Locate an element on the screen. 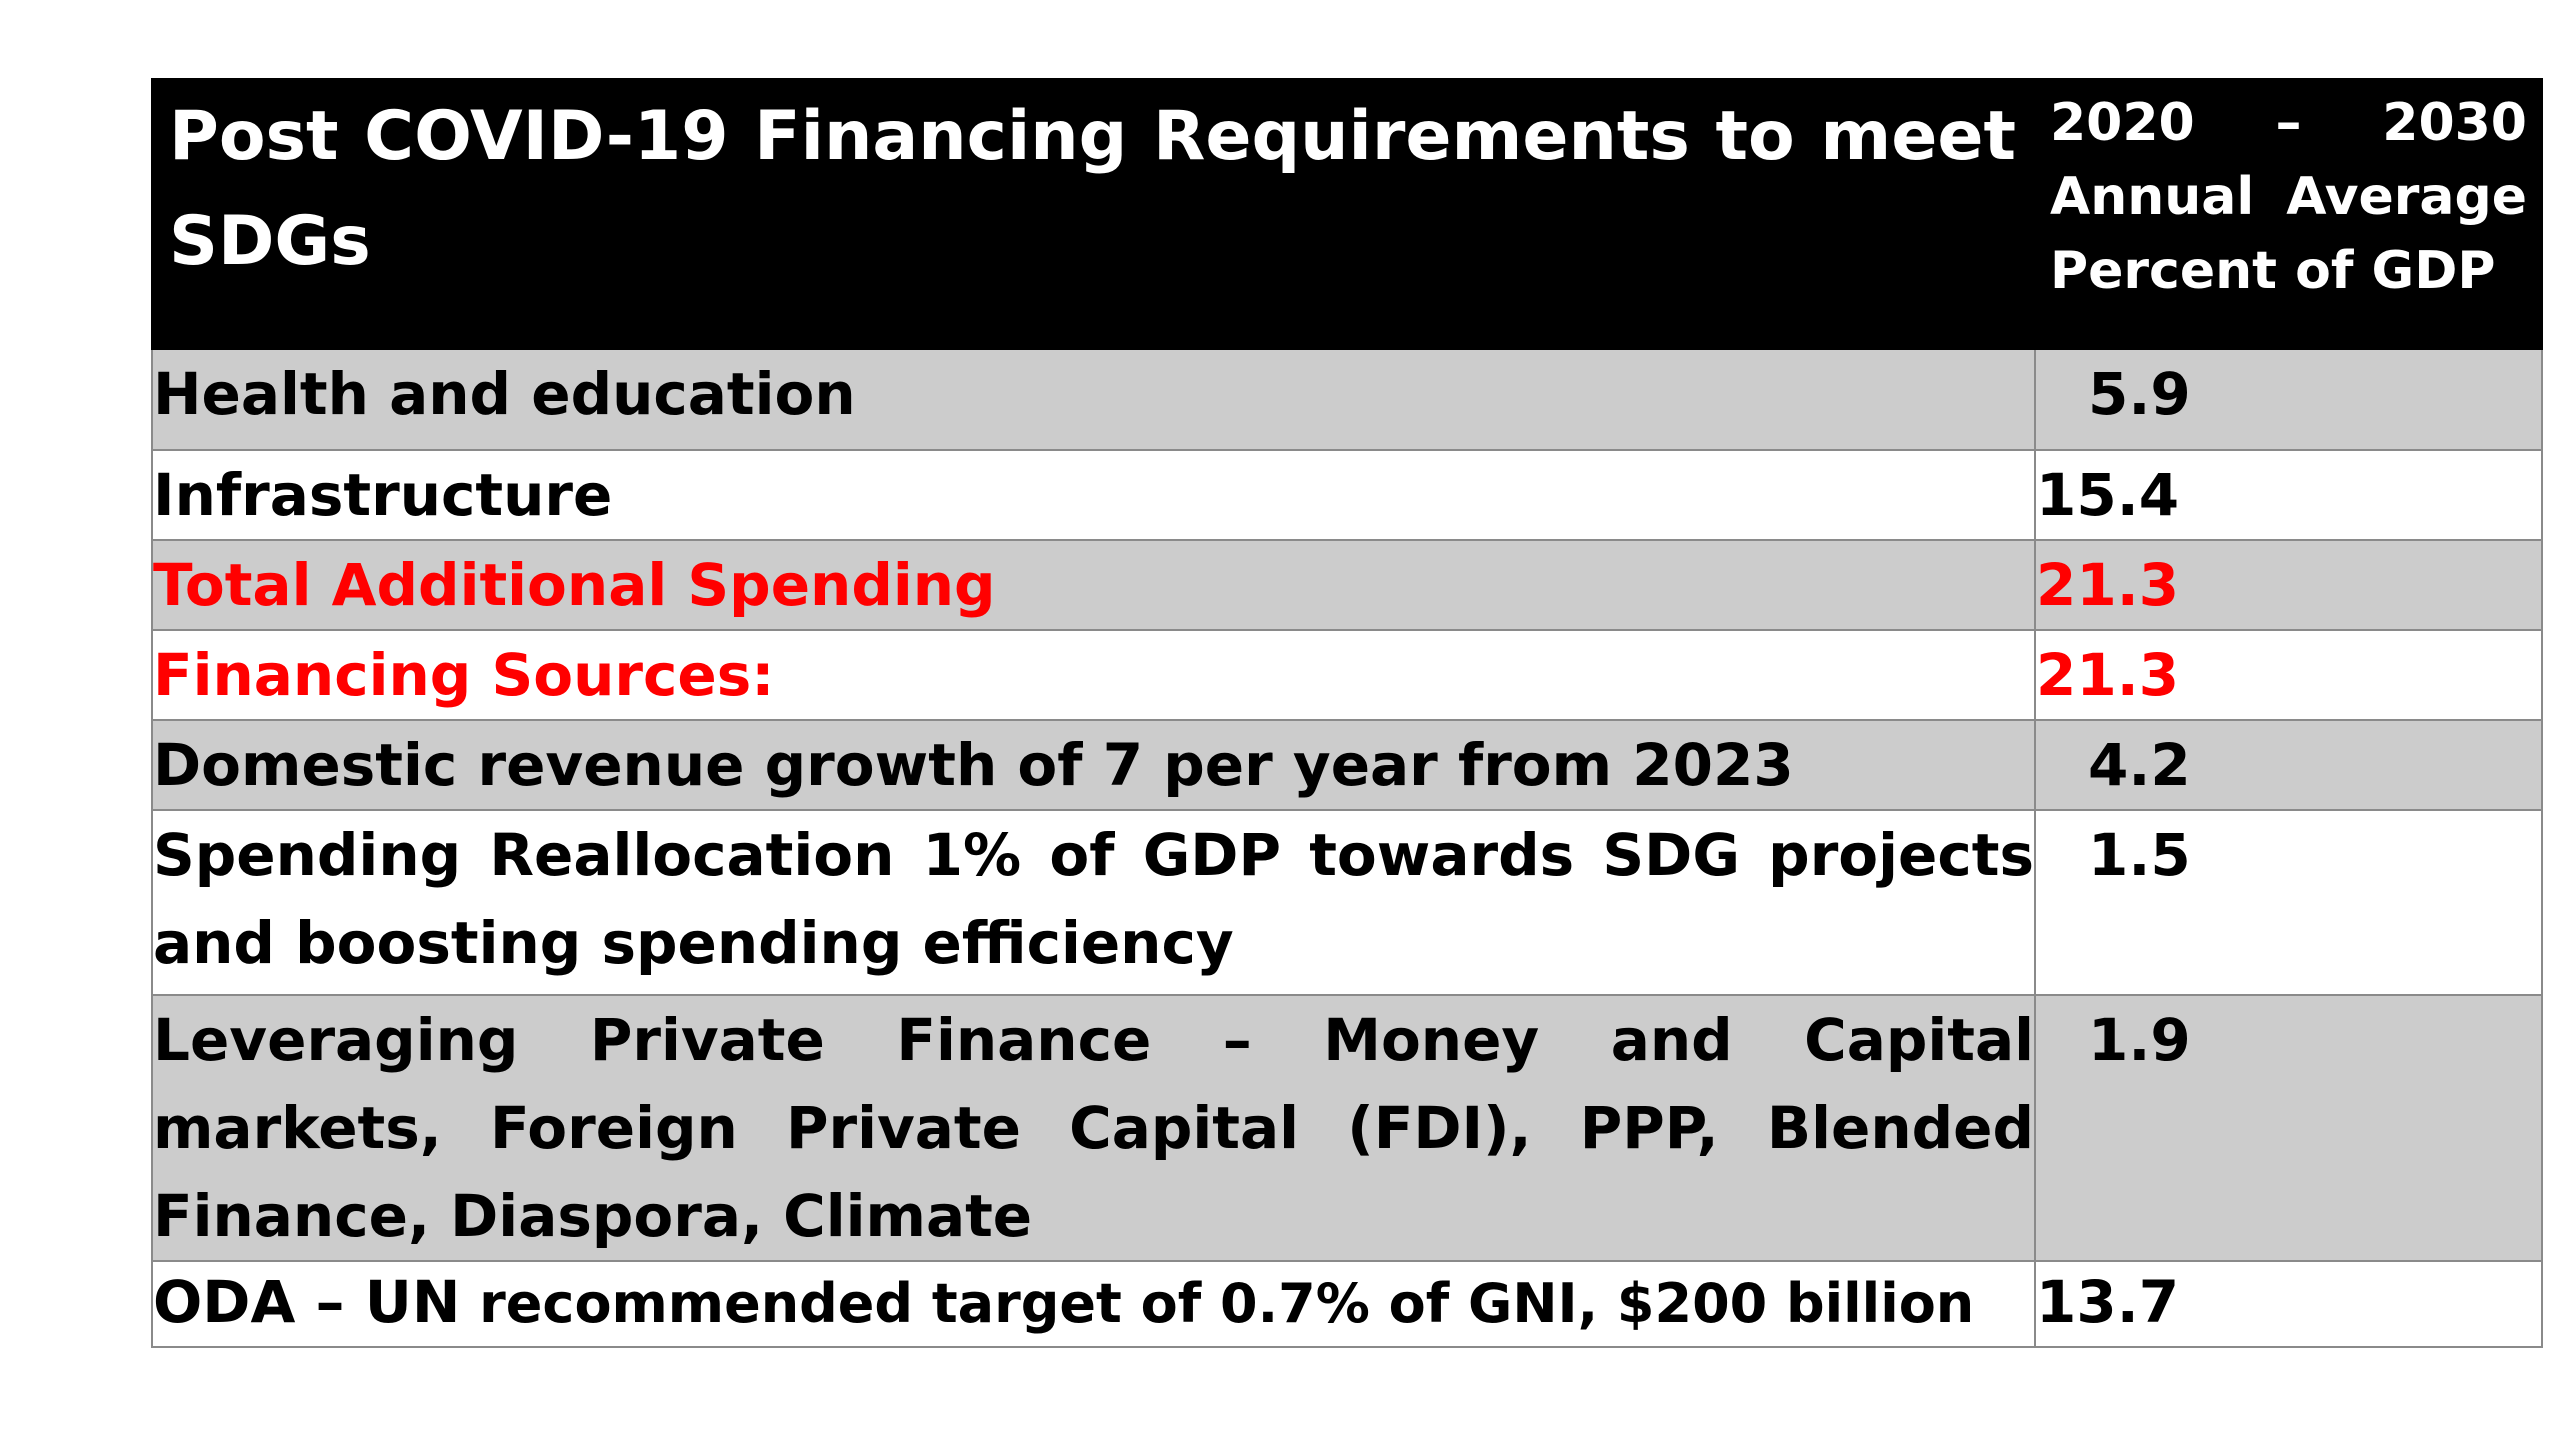 The height and width of the screenshot is (1440, 2560). oda-label-bold: ODA – UN is located at coordinates (307, 1302).